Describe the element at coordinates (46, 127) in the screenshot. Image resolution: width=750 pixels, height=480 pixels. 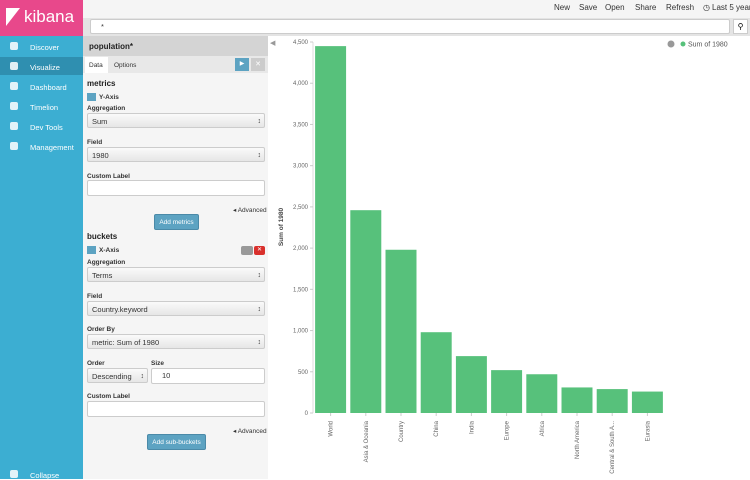
I see `nav-item: Dev Tools` at that location.